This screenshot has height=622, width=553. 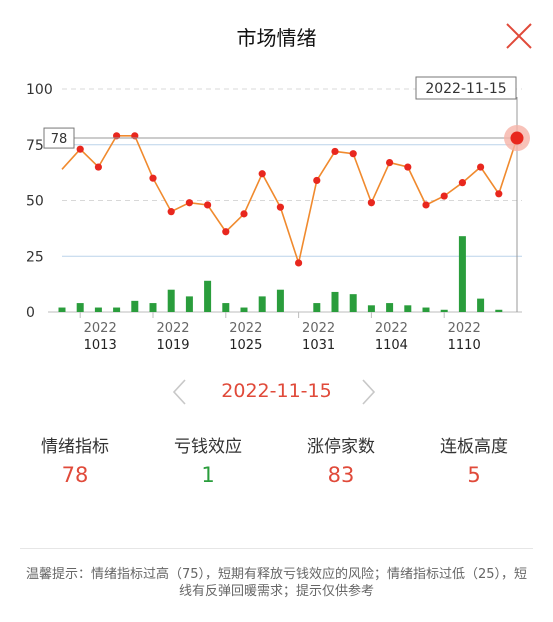 I want to click on x-tick-date: 1031, so click(x=318, y=345).